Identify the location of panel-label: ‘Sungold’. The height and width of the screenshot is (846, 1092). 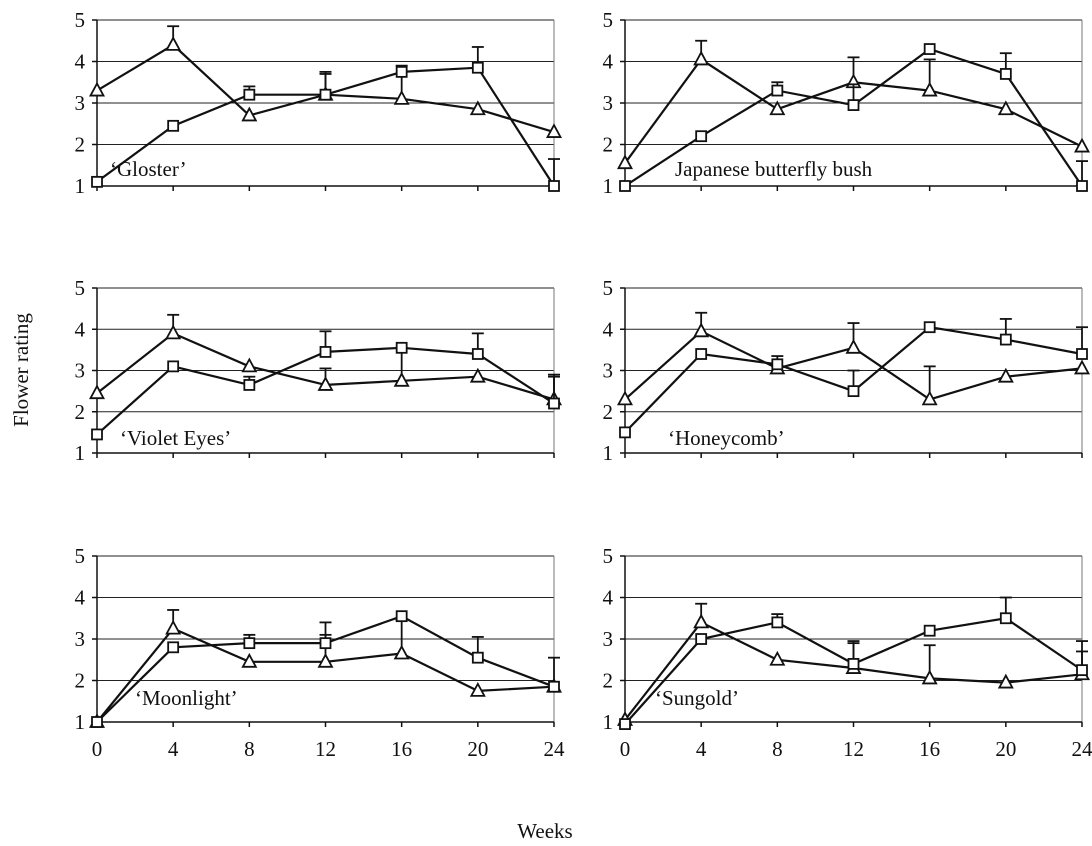
(697, 698).